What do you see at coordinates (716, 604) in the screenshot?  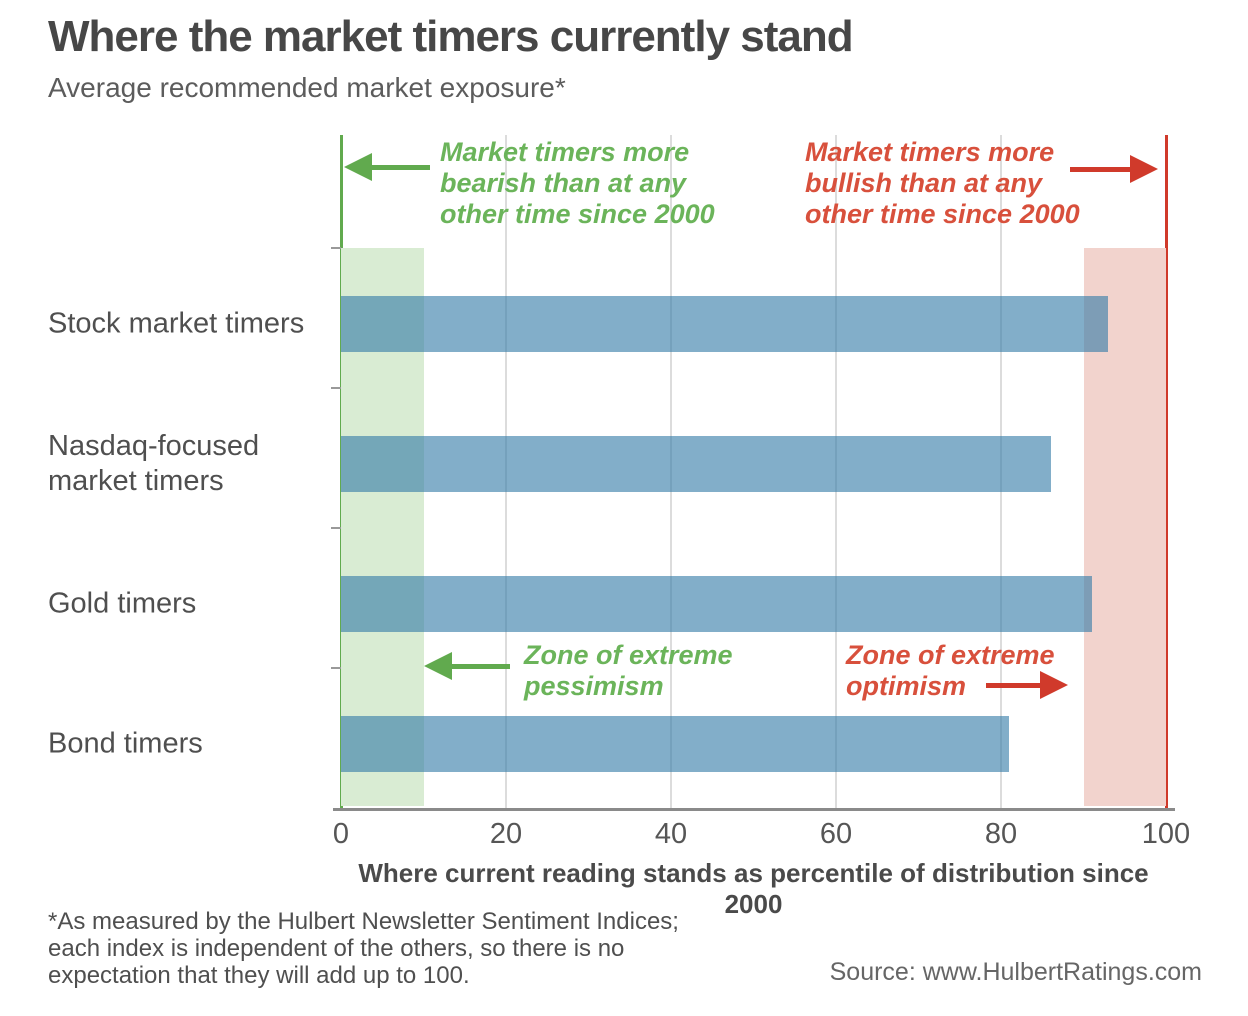 I see `bar-gold-timers` at bounding box center [716, 604].